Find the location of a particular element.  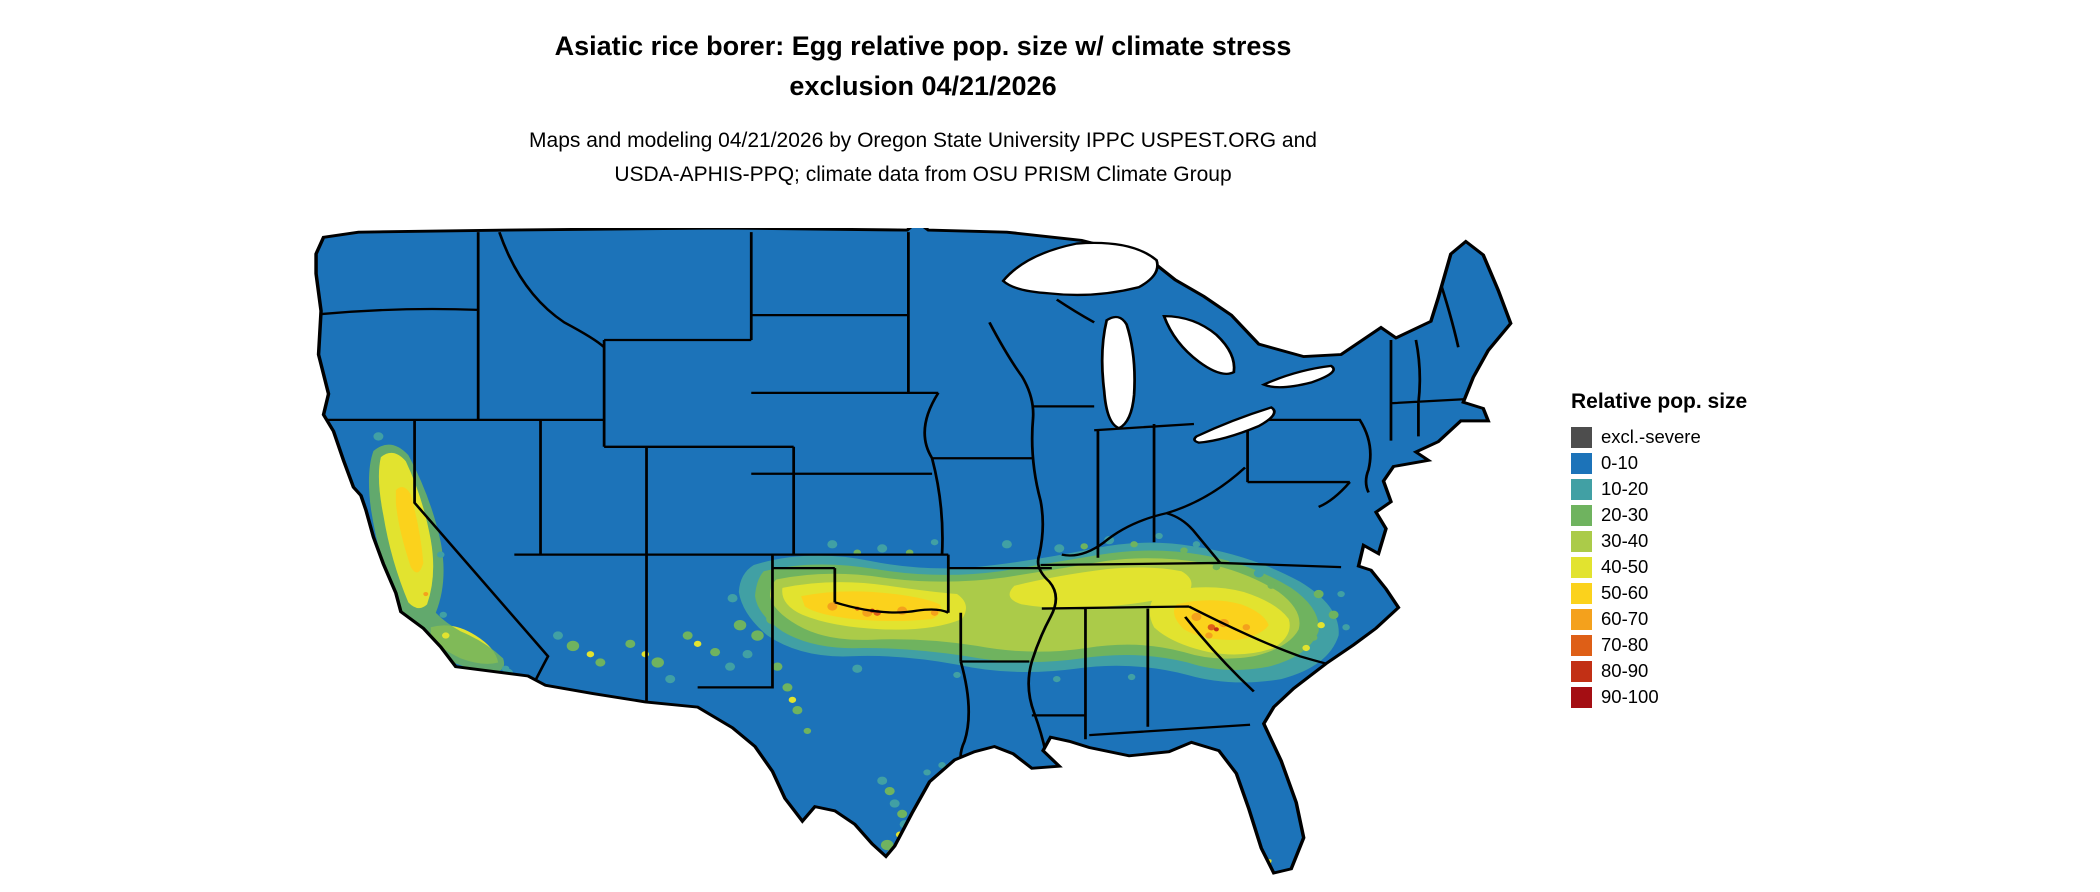

lake-ontario is located at coordinates (1297, 376).